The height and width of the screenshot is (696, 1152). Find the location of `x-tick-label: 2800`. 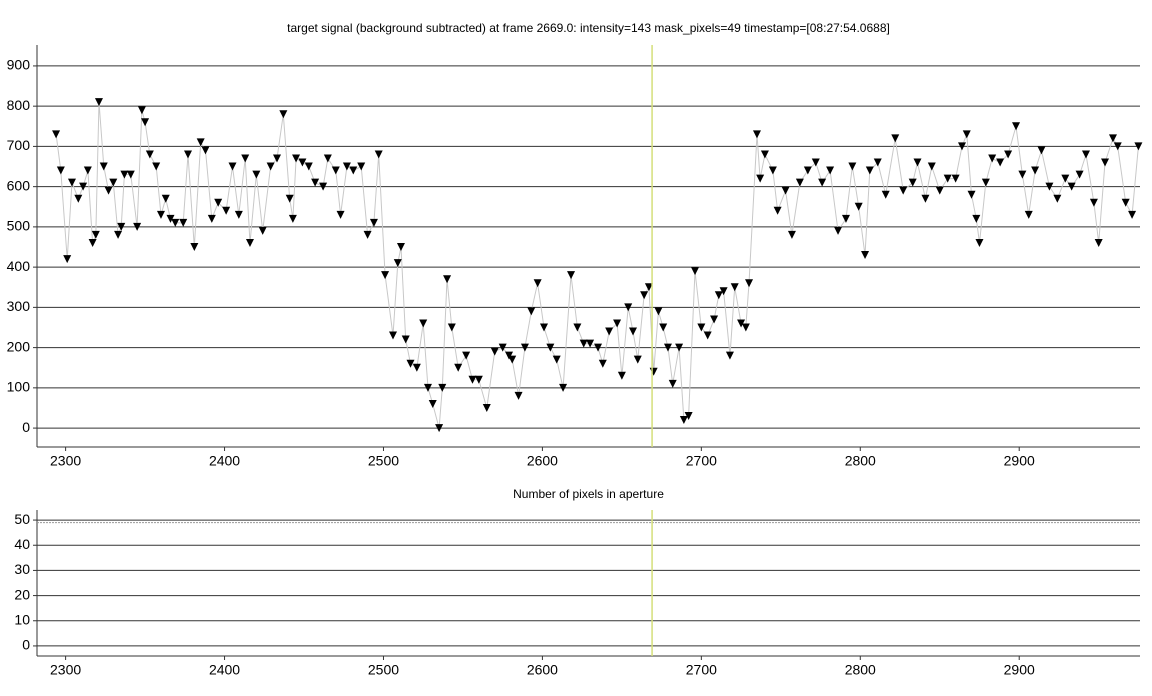

x-tick-label: 2800 is located at coordinates (860, 670).